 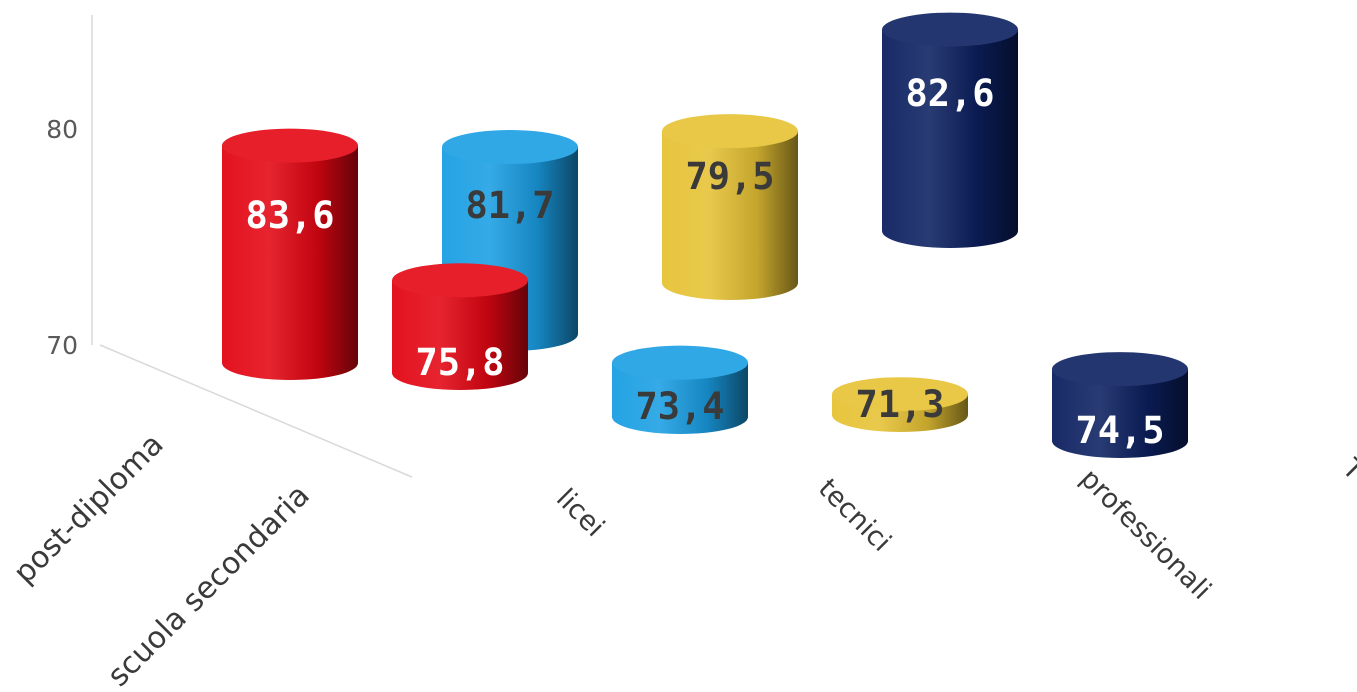 I want to click on category-label: tecnici, so click(x=854, y=515).